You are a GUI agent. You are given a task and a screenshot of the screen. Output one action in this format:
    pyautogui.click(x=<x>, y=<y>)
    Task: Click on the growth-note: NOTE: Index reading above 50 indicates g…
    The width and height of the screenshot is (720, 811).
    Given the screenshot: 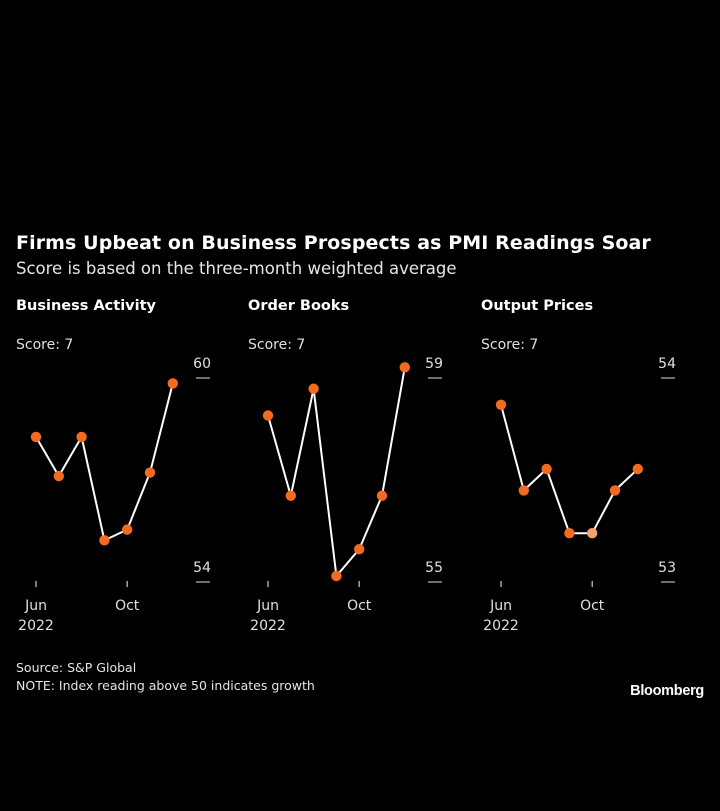 What is the action you would take?
    pyautogui.click(x=165, y=685)
    